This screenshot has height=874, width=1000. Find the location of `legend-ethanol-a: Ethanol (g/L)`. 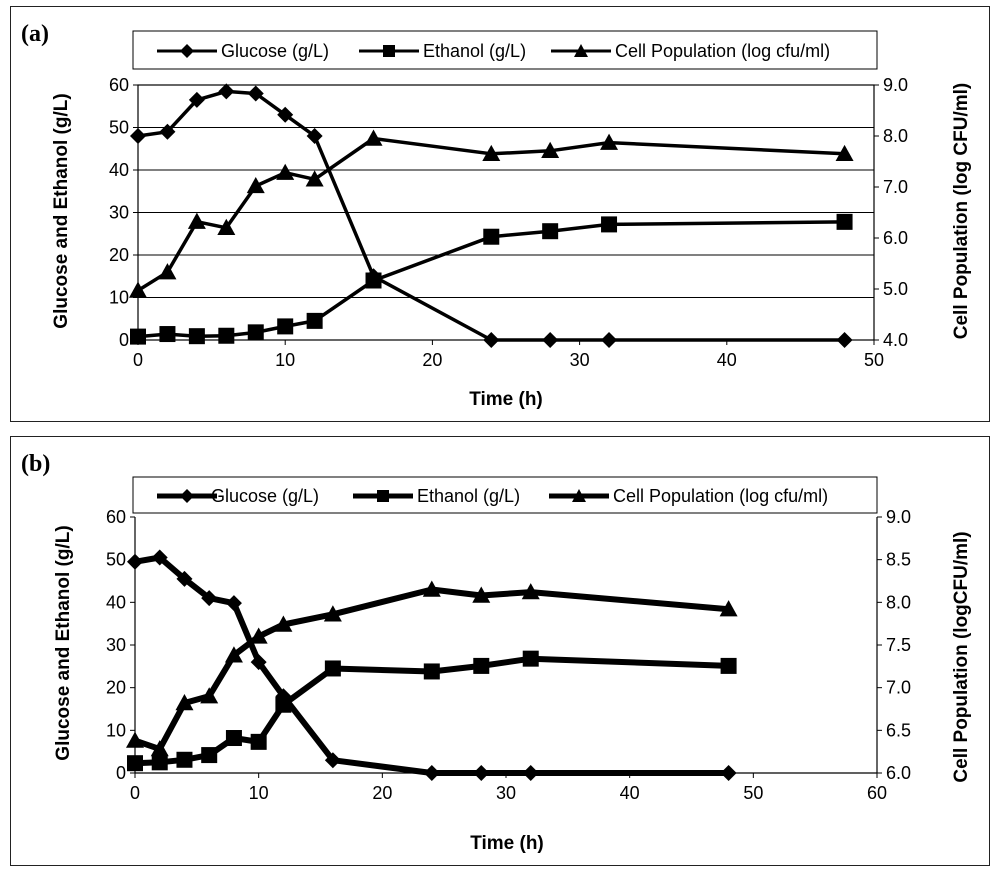

legend-ethanol-a: Ethanol (g/L) is located at coordinates (442, 51).